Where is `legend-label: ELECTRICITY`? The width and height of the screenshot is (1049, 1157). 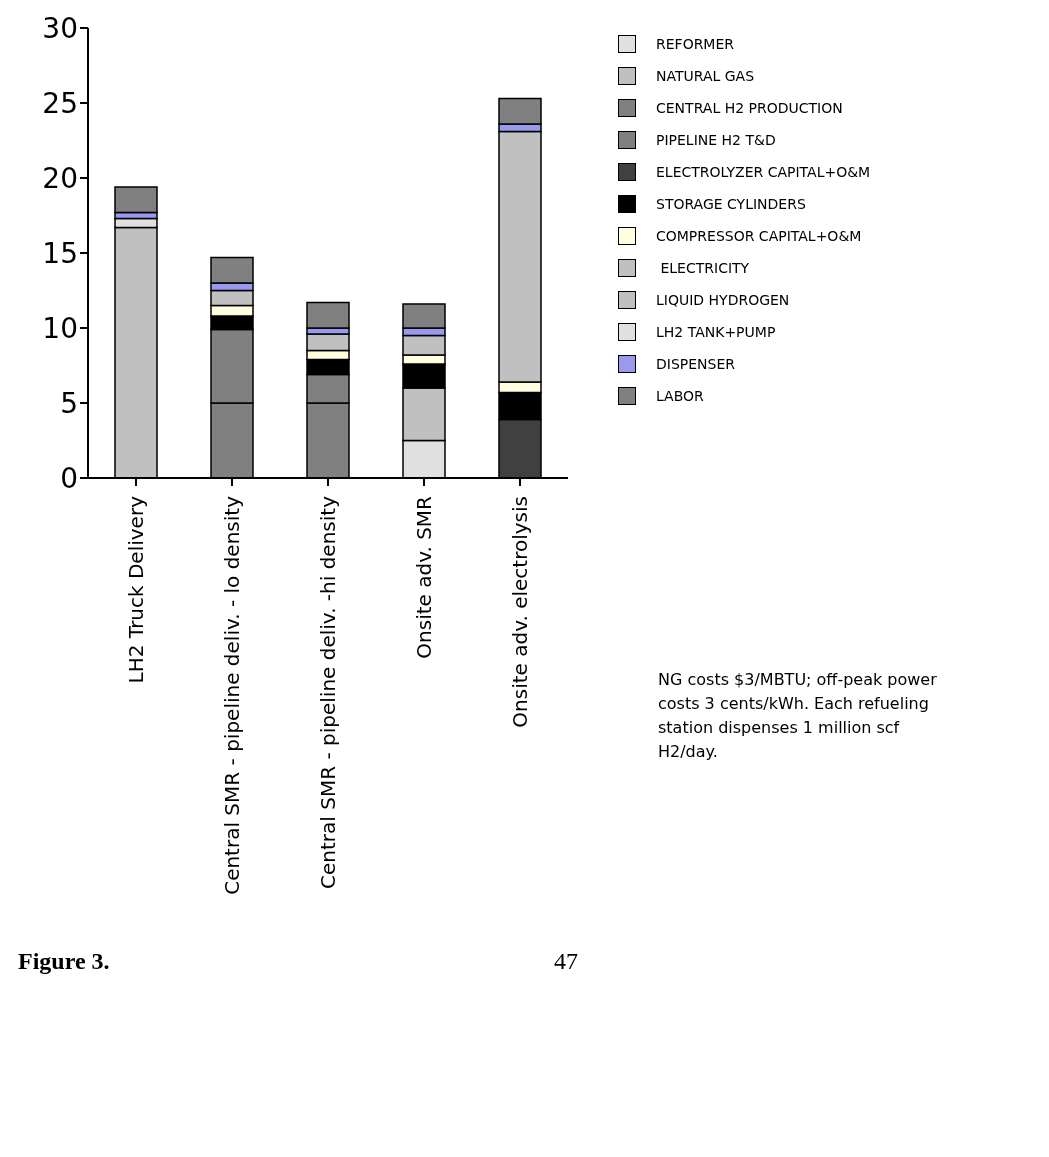 legend-label: ELECTRICITY is located at coordinates (704, 268).